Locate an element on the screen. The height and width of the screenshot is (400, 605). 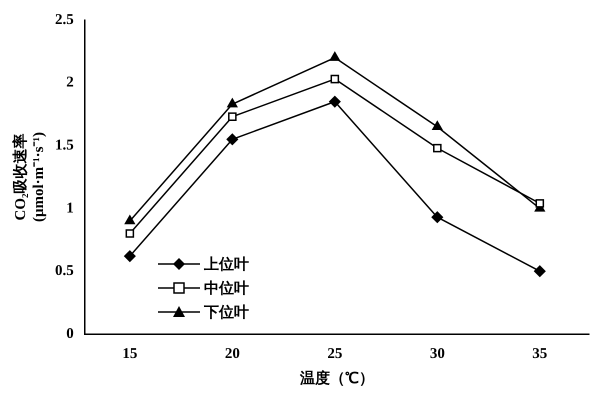
x-tick-label: 15 is located at coordinates (130, 354).